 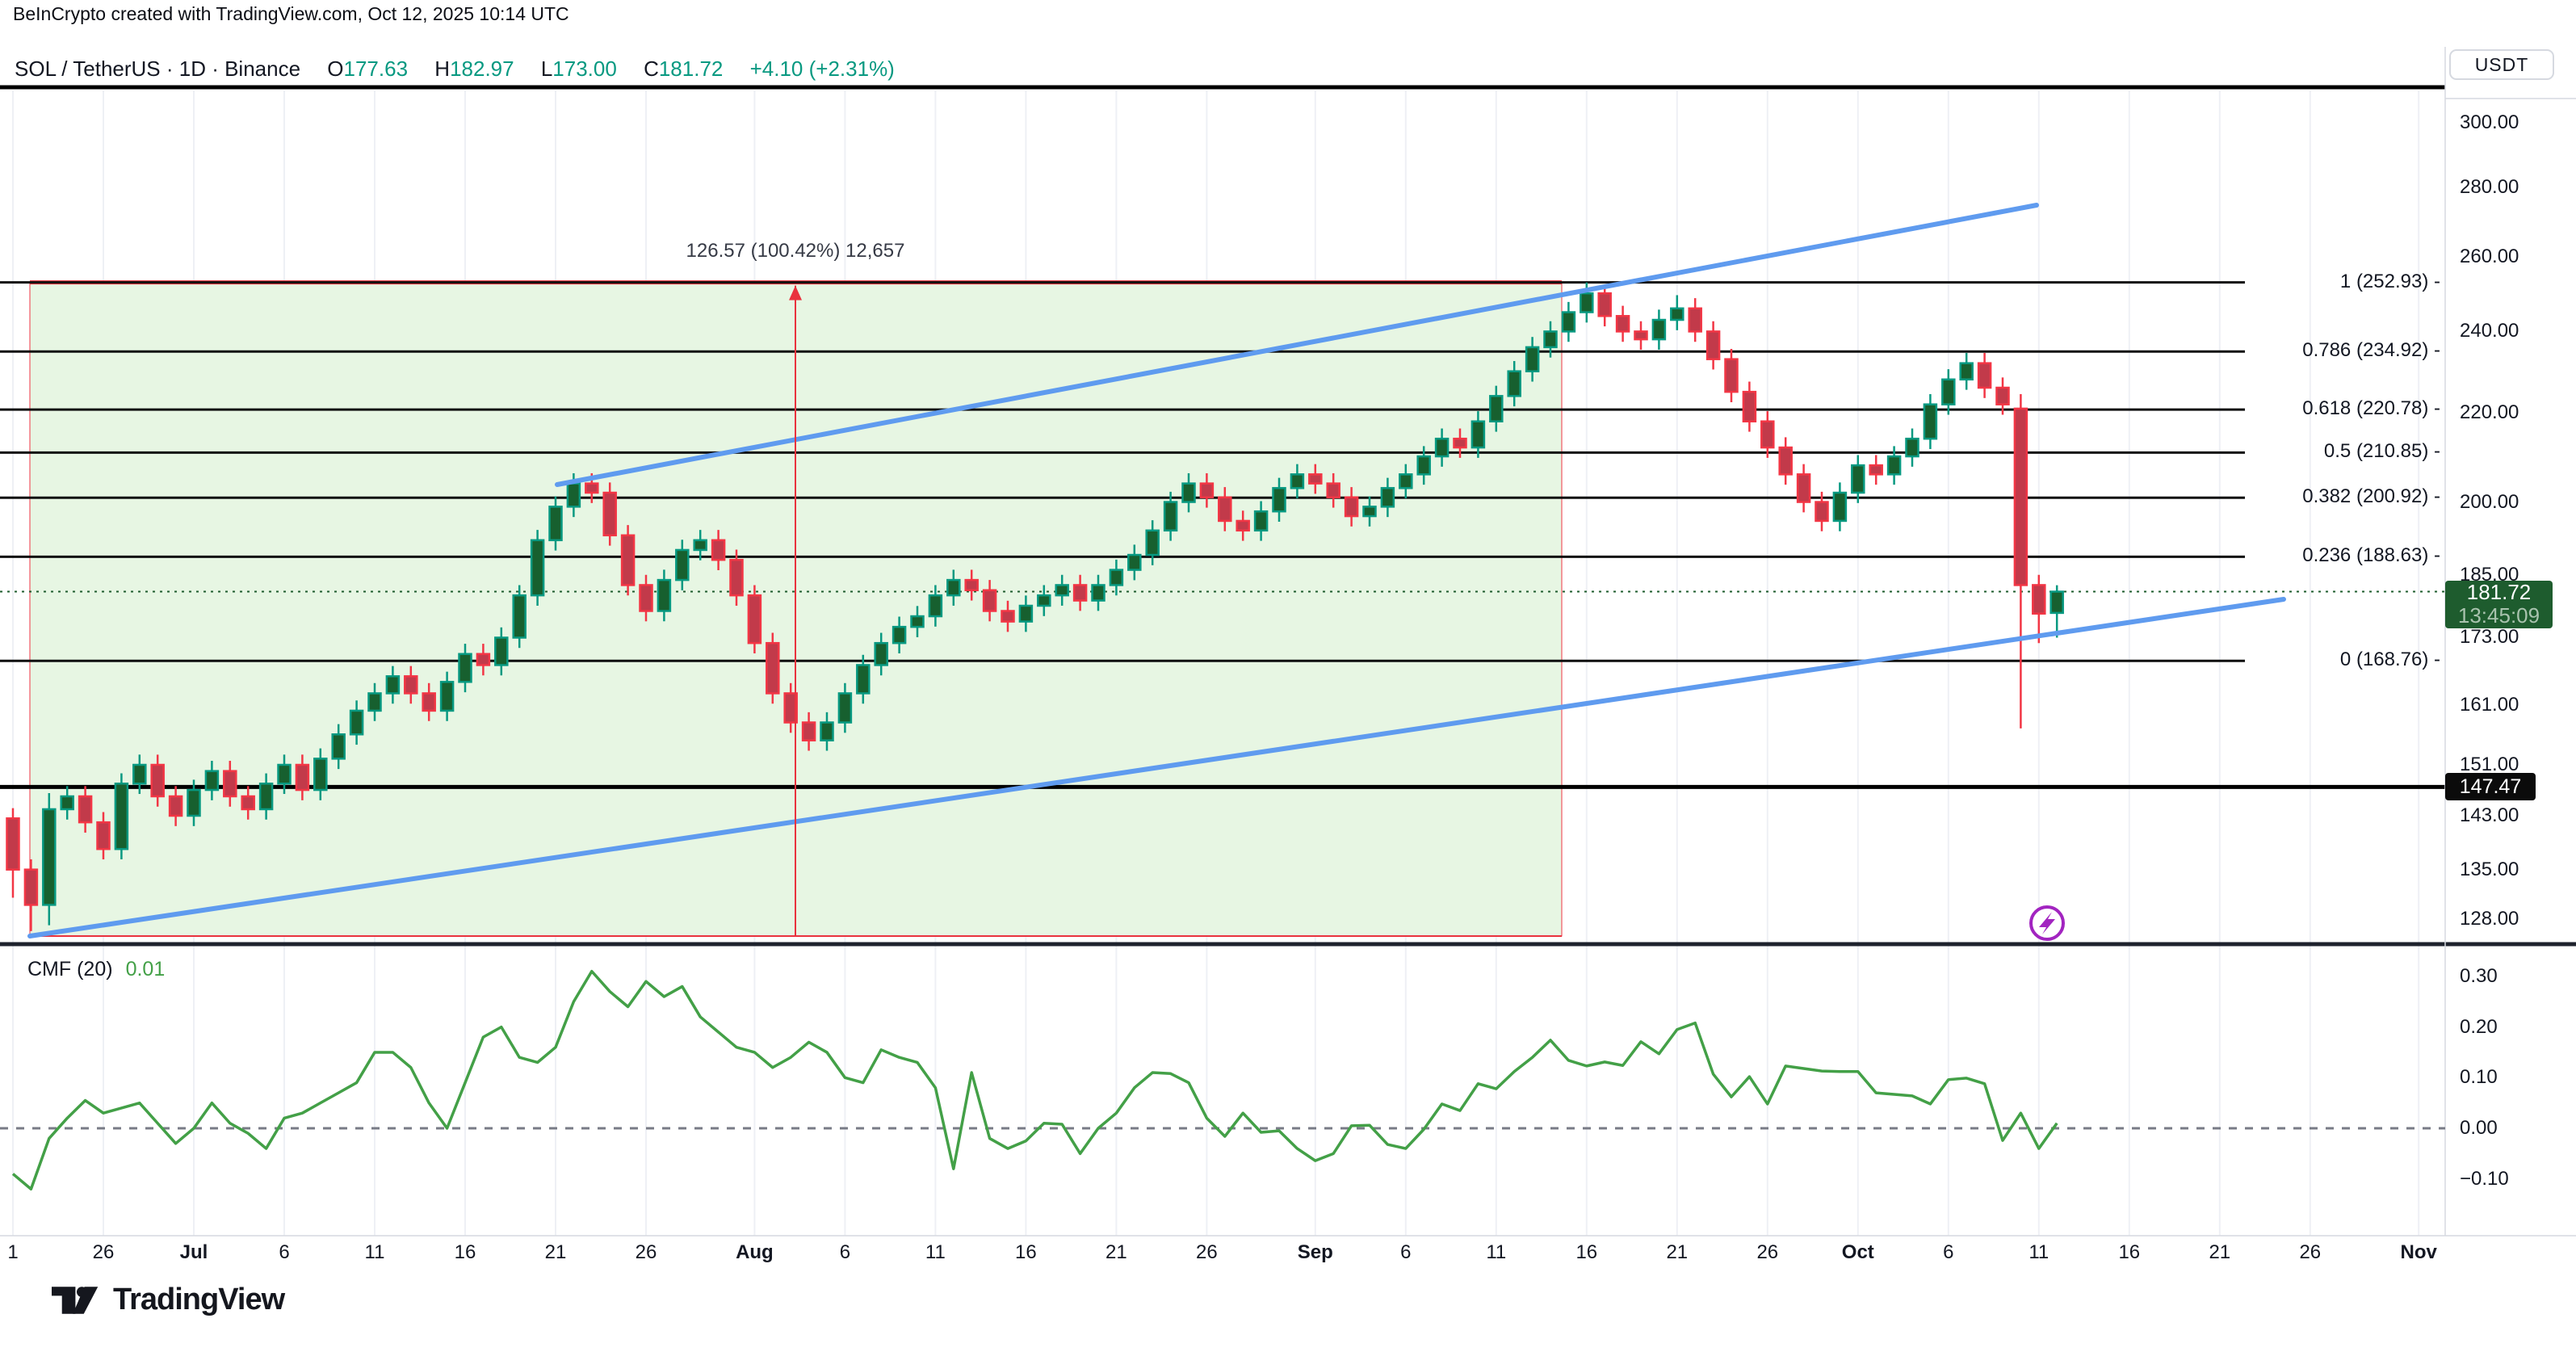 I want to click on cmf-tick-label: 0.10, so click(x=2479, y=1077).